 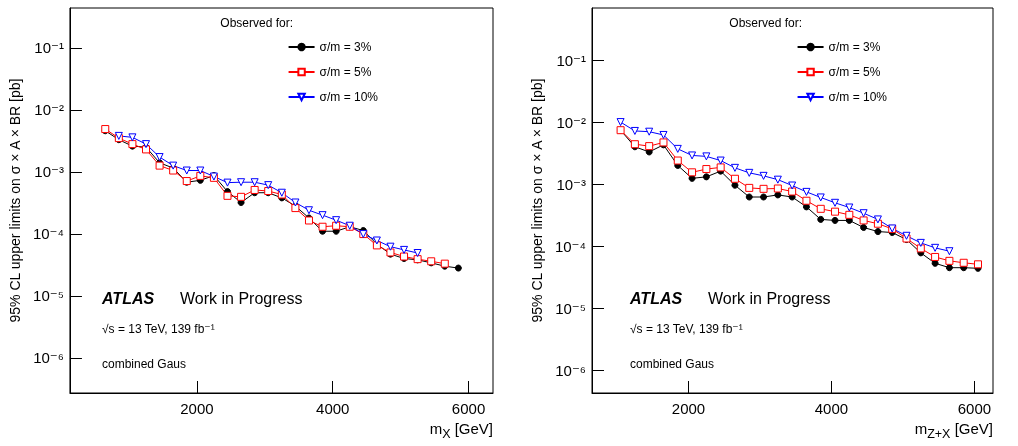 What do you see at coordinates (953, 431) in the screenshot?
I see `x-axis-title: m$_{Z+X}$ [GeV]` at bounding box center [953, 431].